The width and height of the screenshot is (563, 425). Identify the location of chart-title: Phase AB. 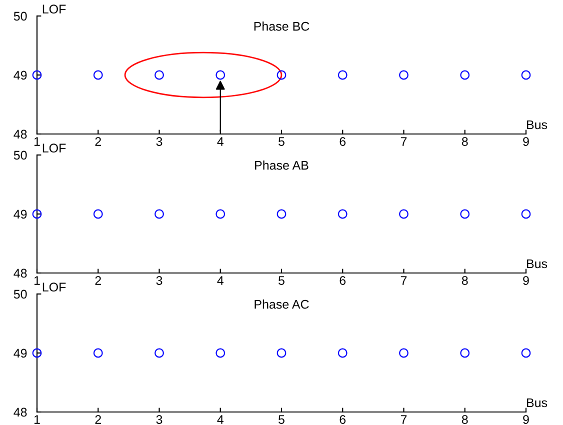
(281, 165).